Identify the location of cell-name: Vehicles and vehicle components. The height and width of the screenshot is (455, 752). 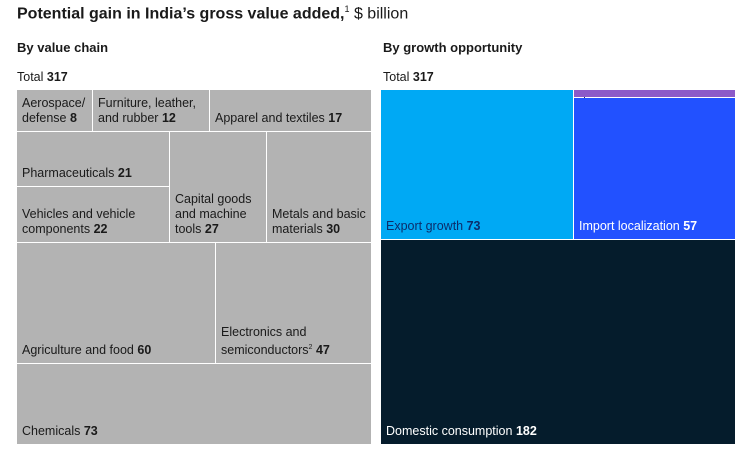
(79, 221).